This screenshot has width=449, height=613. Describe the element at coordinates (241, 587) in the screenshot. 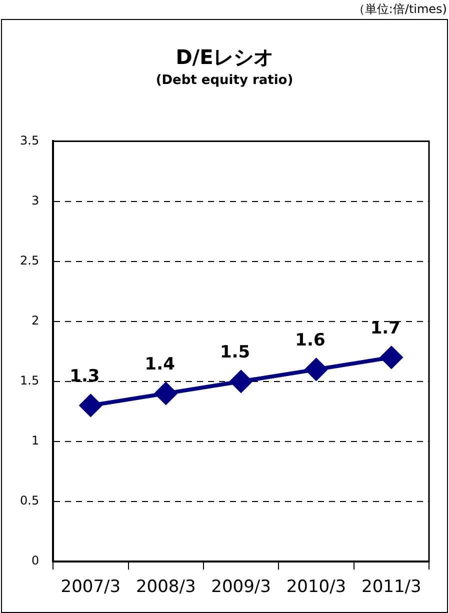

I see `x-tick-label: 2009/3` at that location.